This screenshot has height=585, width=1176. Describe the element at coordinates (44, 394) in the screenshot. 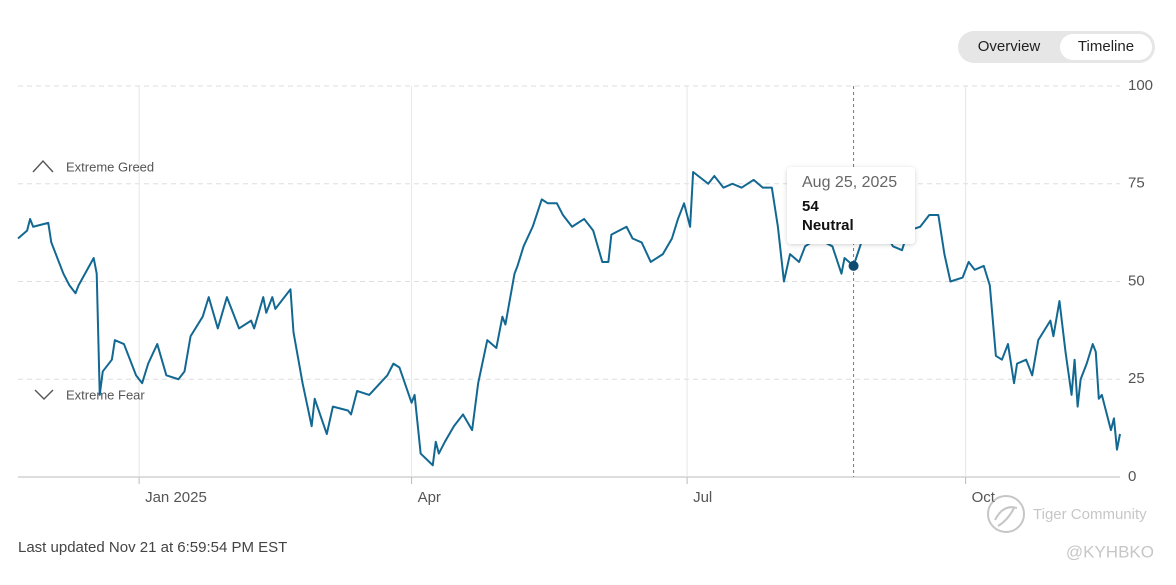

I see `fear-chevron` at that location.